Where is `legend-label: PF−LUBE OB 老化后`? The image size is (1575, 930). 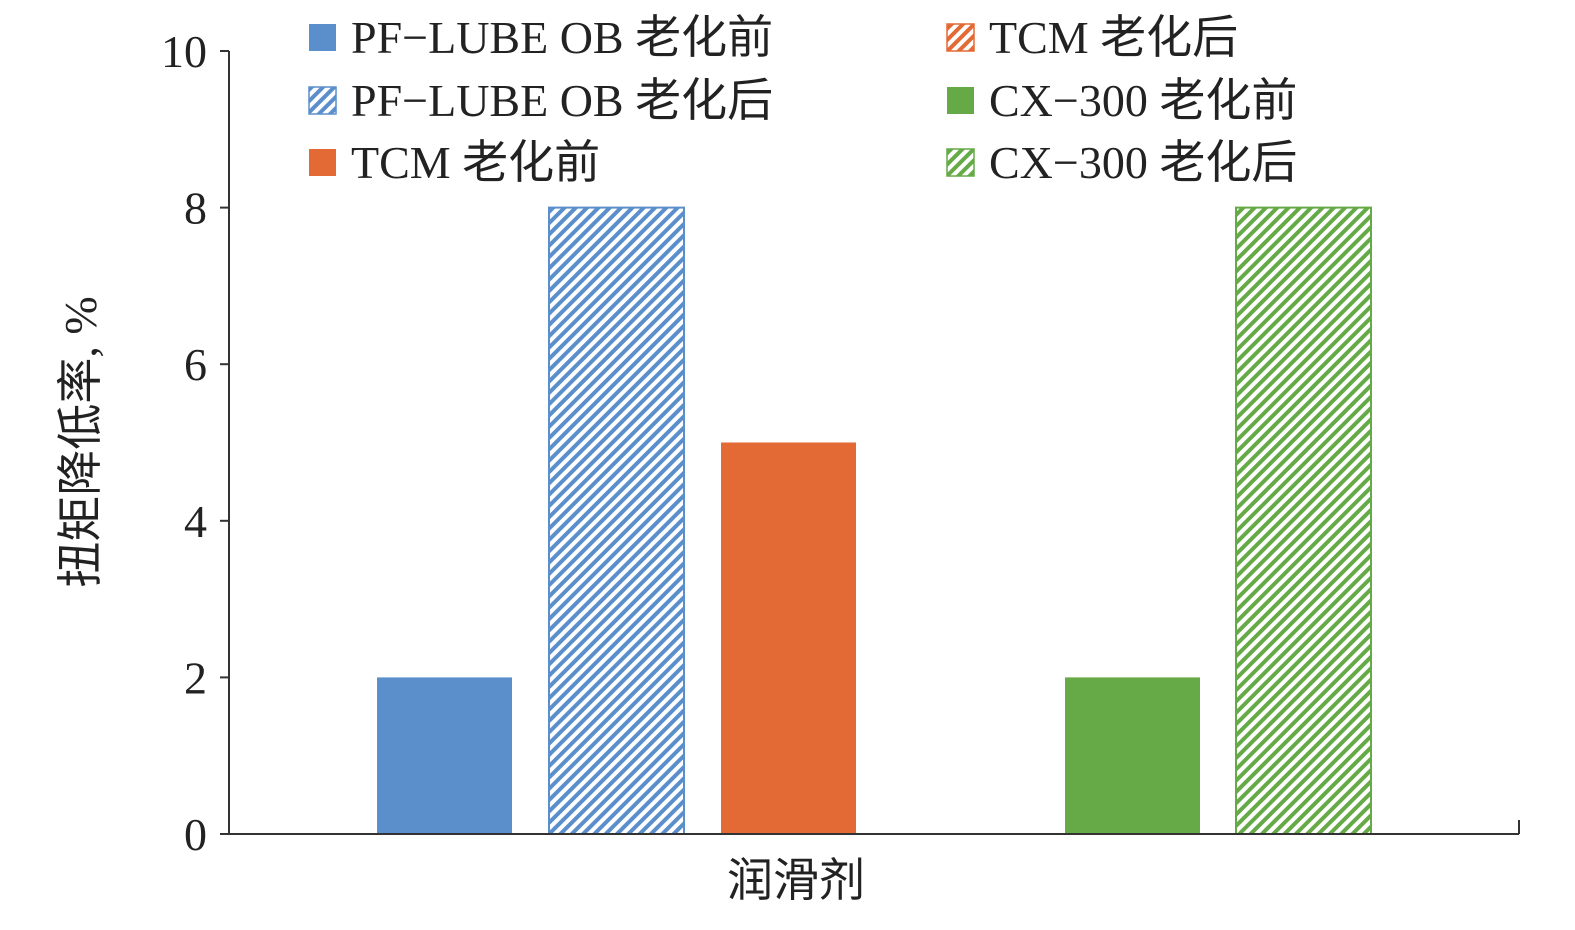
legend-label: PF−LUBE OB 老化后 is located at coordinates (562, 100).